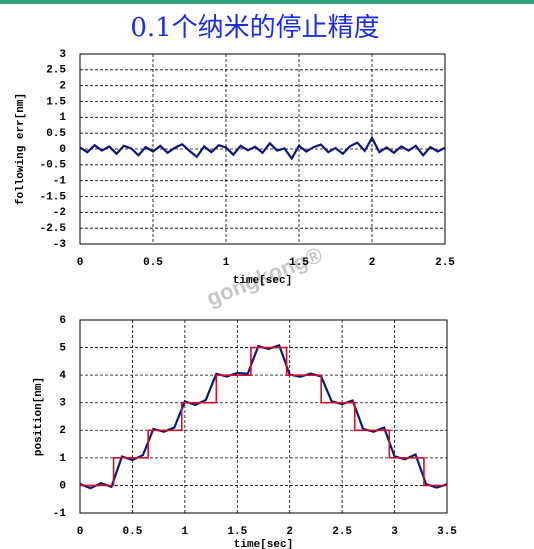 The height and width of the screenshot is (549, 534). What do you see at coordinates (53, 229) in the screenshot?
I see `y-tick-label: -2.5` at bounding box center [53, 229].